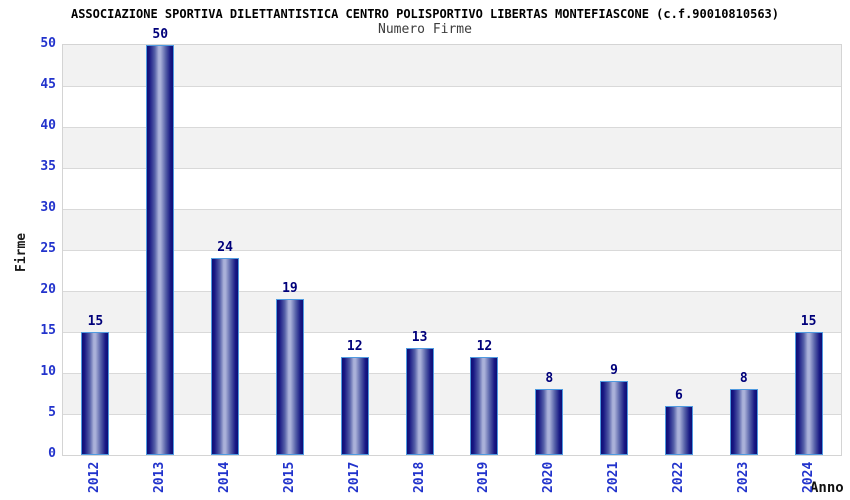  What do you see at coordinates (48, 289) in the screenshot?
I see `y-tick-label: 20` at bounding box center [48, 289].